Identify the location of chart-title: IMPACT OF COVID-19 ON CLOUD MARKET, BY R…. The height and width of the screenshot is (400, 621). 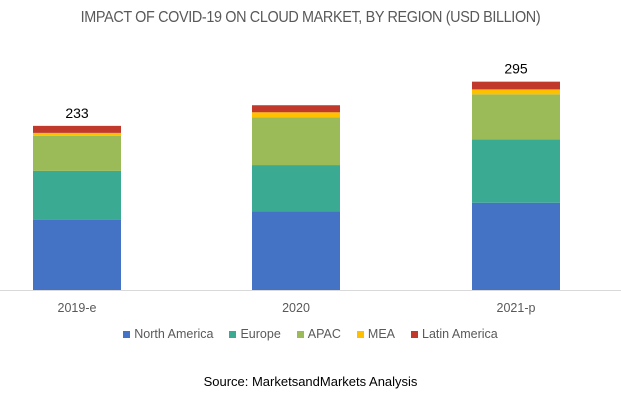
(310, 17).